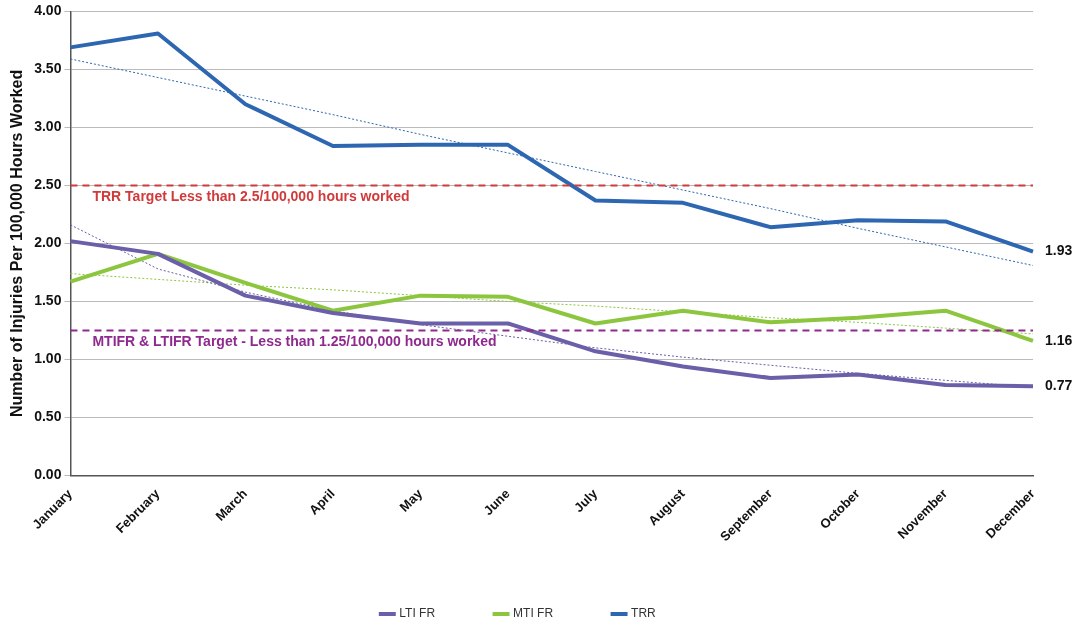 The height and width of the screenshot is (630, 1077). I want to click on y-axis-title: Number of Injuries Per 100,000 Hours Worked, so click(17, 243).